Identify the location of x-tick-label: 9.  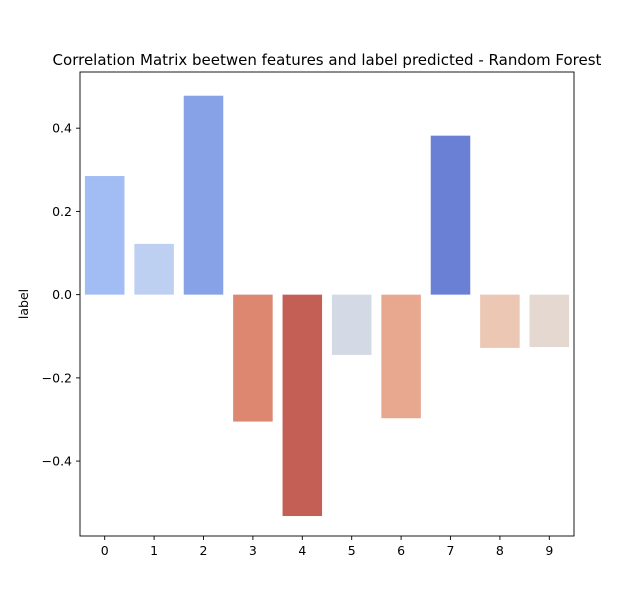
(549, 550).